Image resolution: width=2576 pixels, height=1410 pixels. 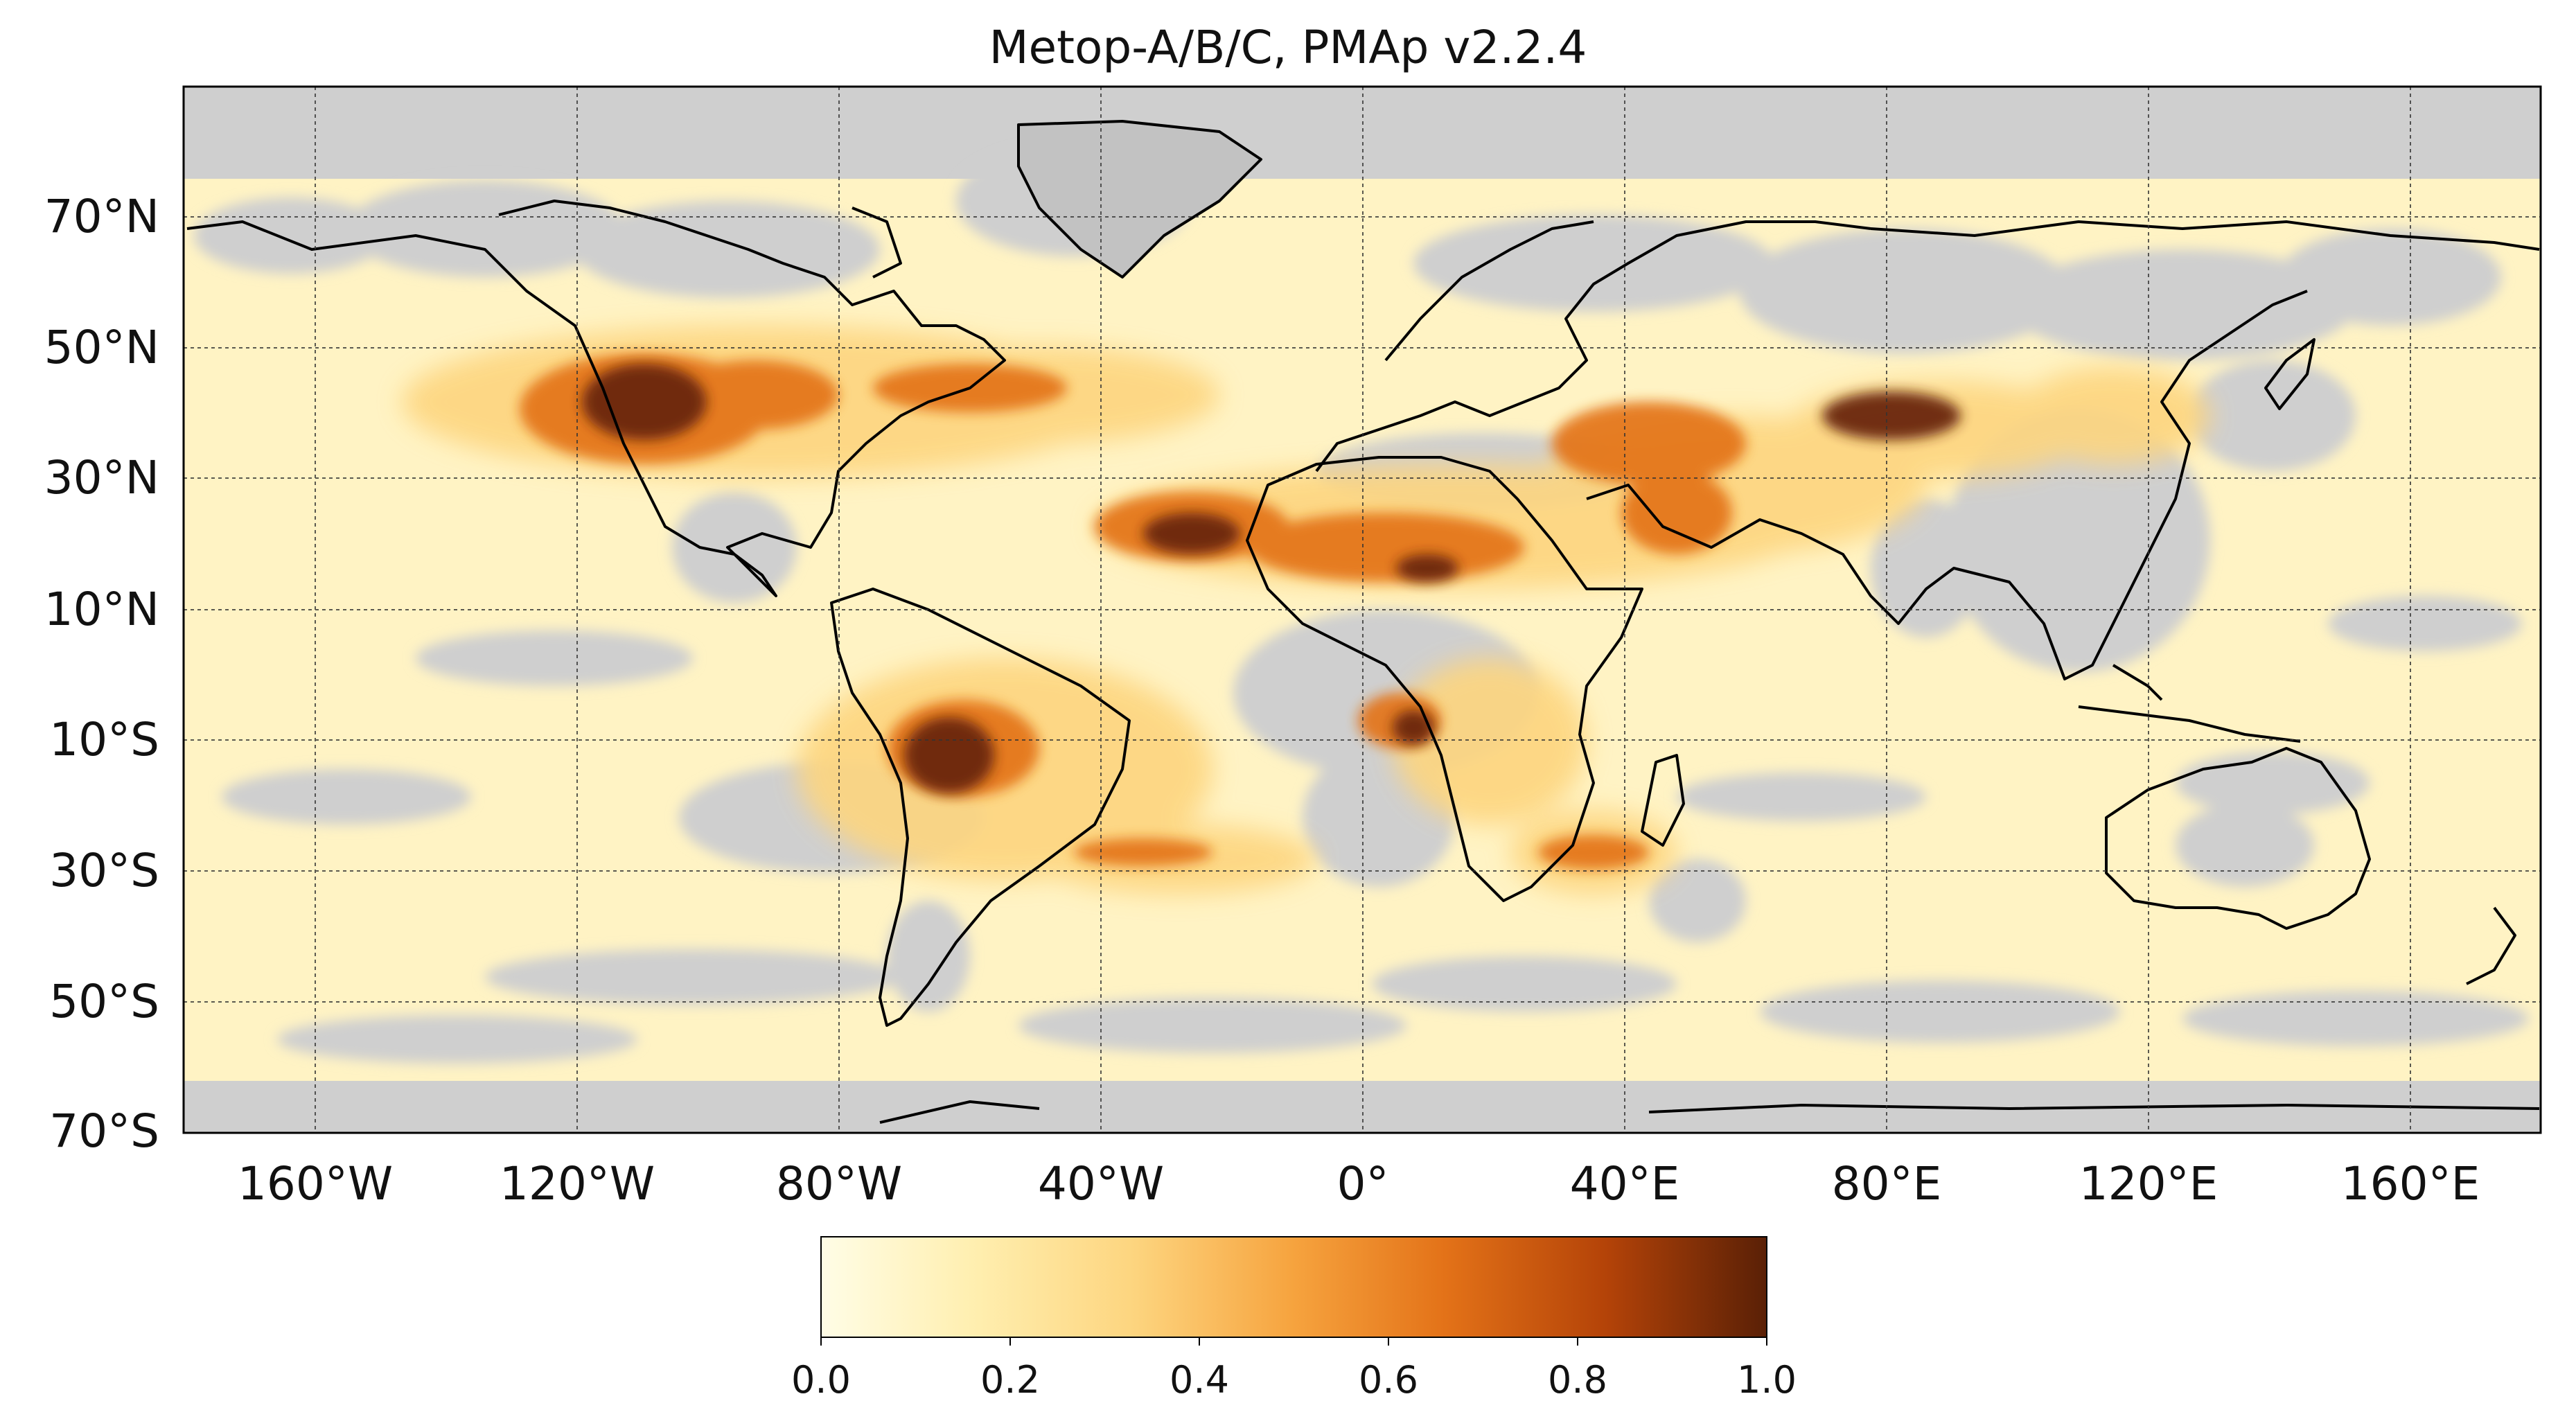 What do you see at coordinates (1199, 1380) in the screenshot?
I see `colorbar-tick-label: 0.4` at bounding box center [1199, 1380].